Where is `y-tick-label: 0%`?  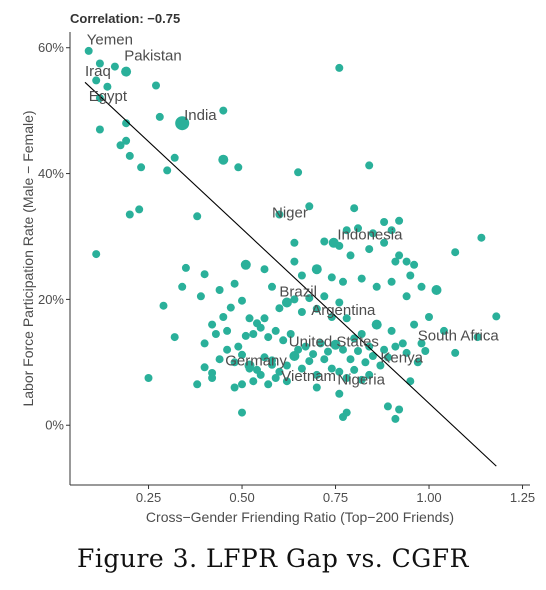
y-tick-label: 0% is located at coordinates (54, 425).